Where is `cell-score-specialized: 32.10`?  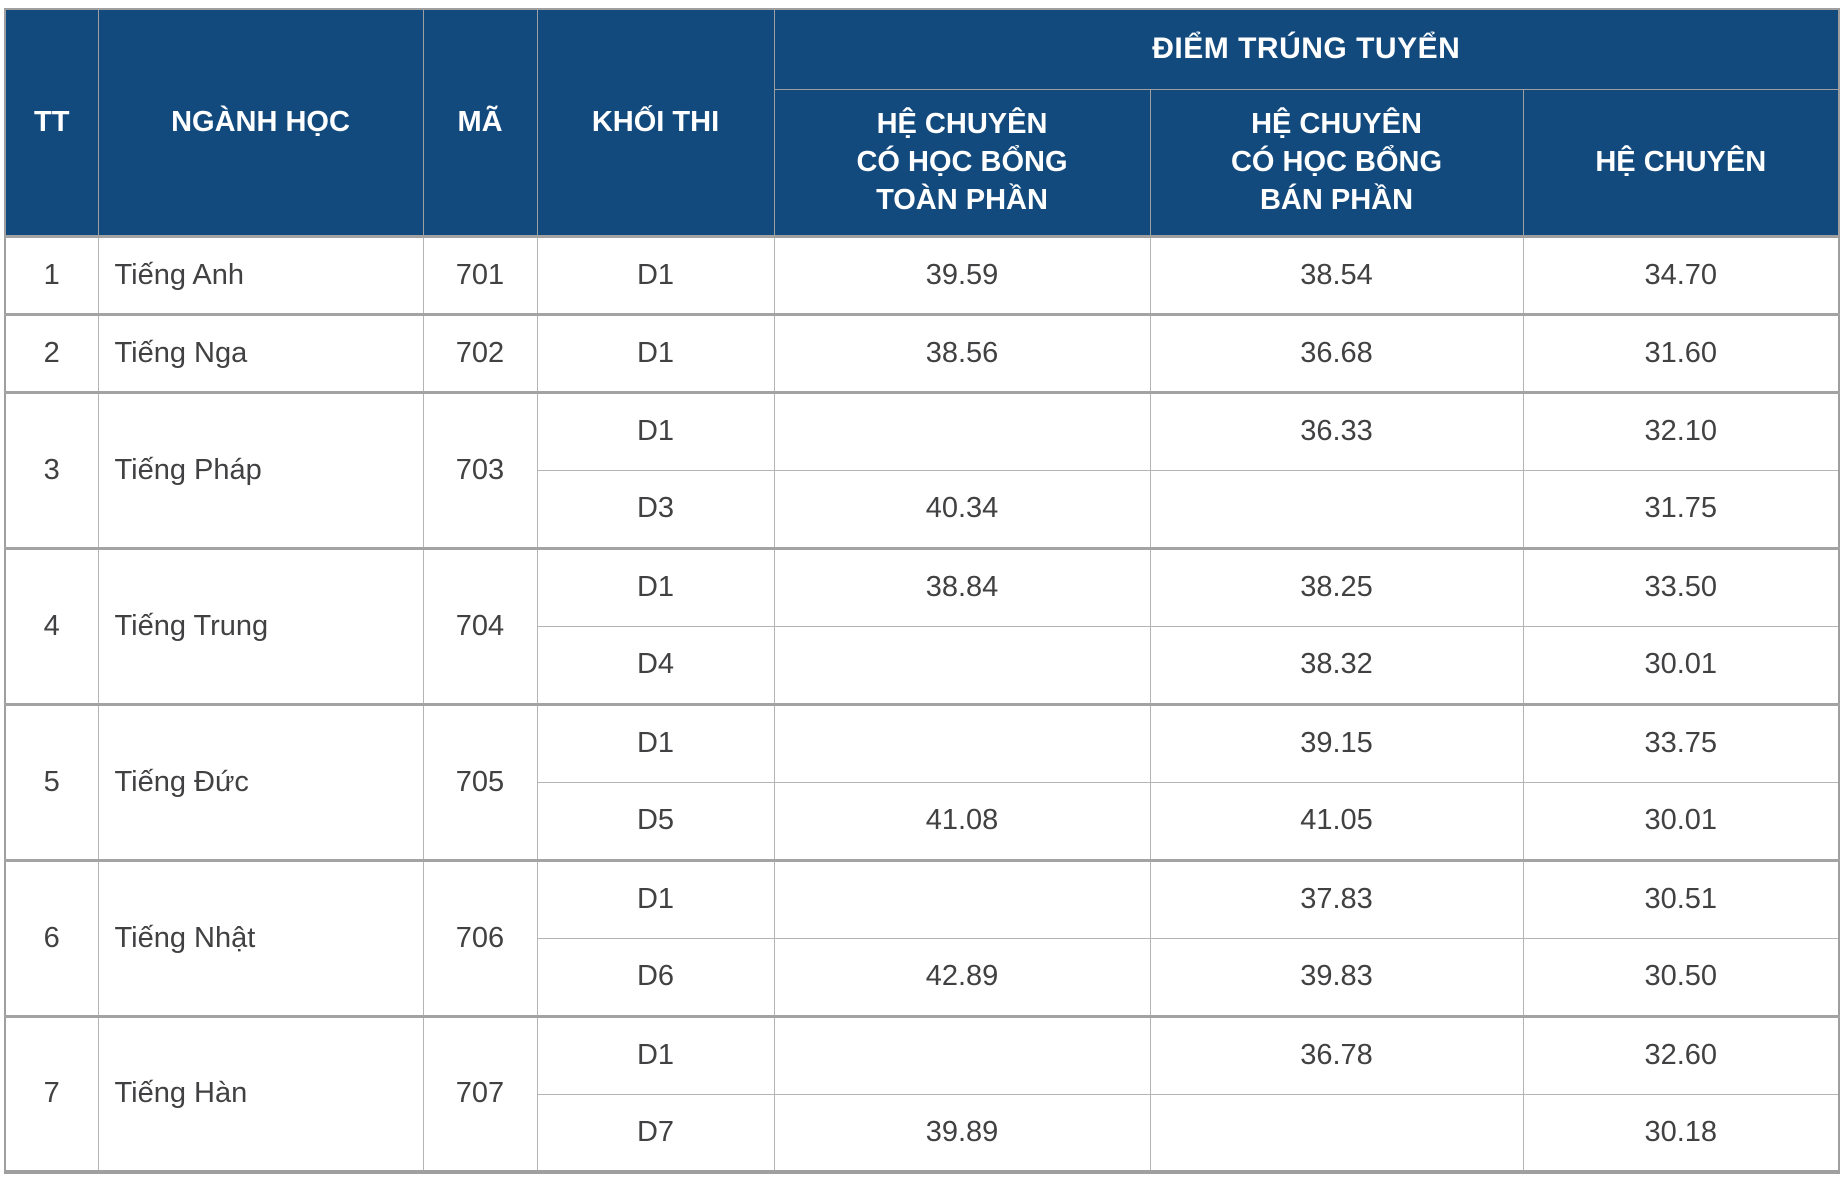 cell-score-specialized: 32.10 is located at coordinates (1681, 430).